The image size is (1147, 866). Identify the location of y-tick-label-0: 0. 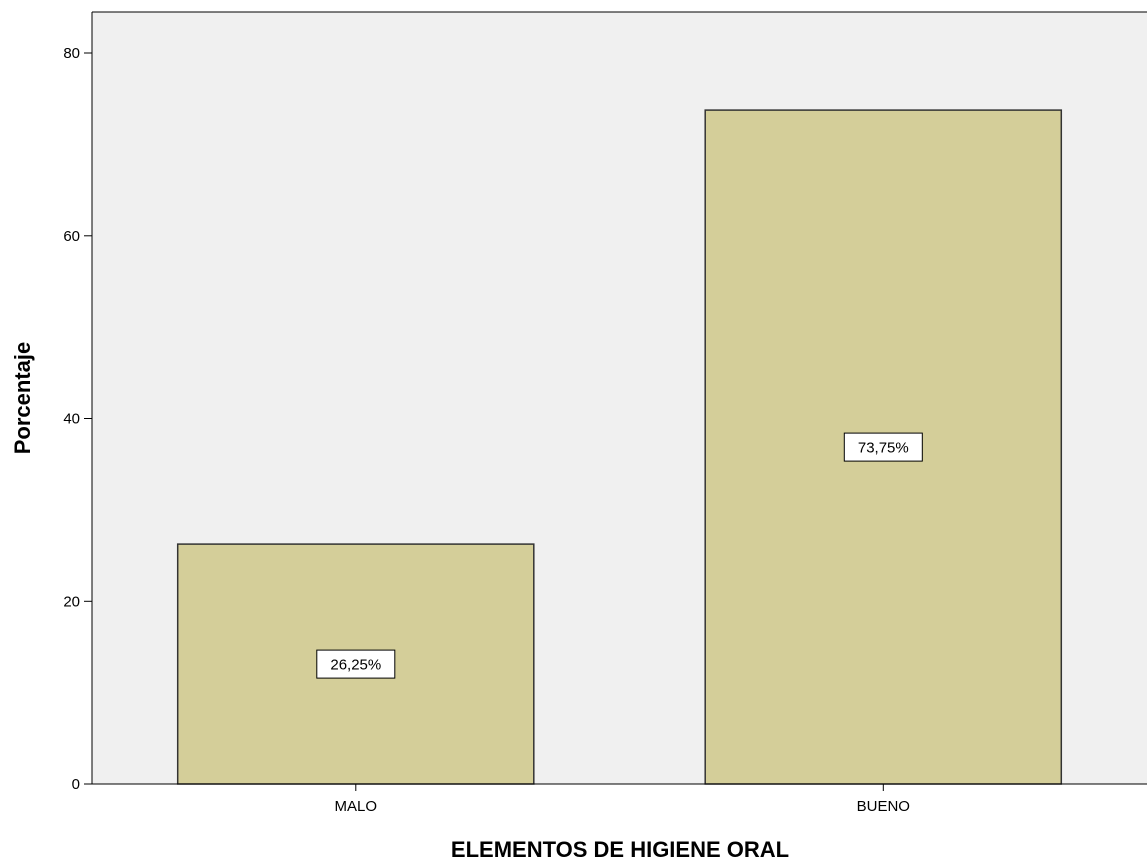
(76, 784).